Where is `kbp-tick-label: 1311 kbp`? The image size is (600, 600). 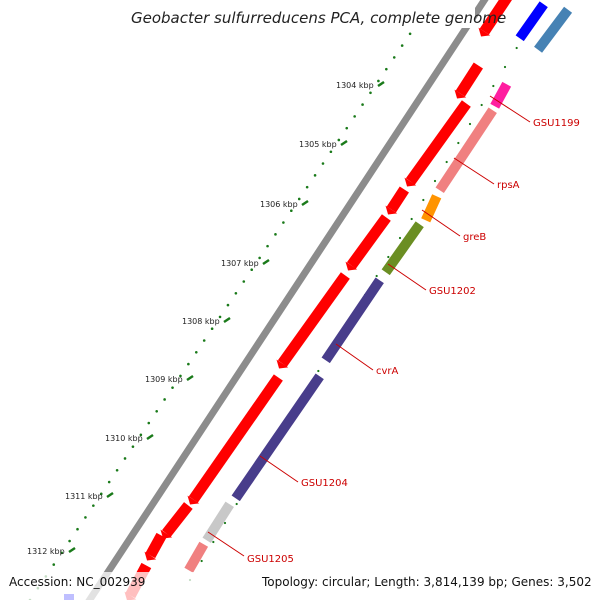
kbp-tick-label: 1311 kbp is located at coordinates (84, 496).